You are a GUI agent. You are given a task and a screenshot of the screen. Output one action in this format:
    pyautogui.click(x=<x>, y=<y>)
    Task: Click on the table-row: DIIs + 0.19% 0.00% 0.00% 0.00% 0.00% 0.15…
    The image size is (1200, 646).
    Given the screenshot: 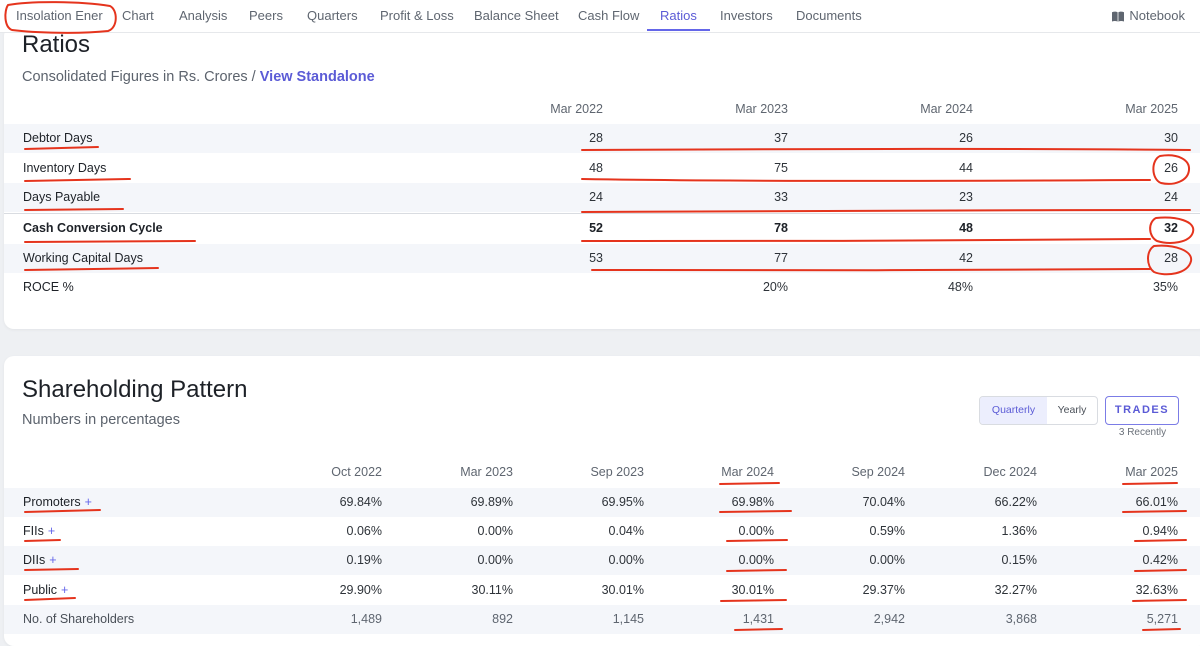 What is the action you would take?
    pyautogui.click(x=602, y=560)
    